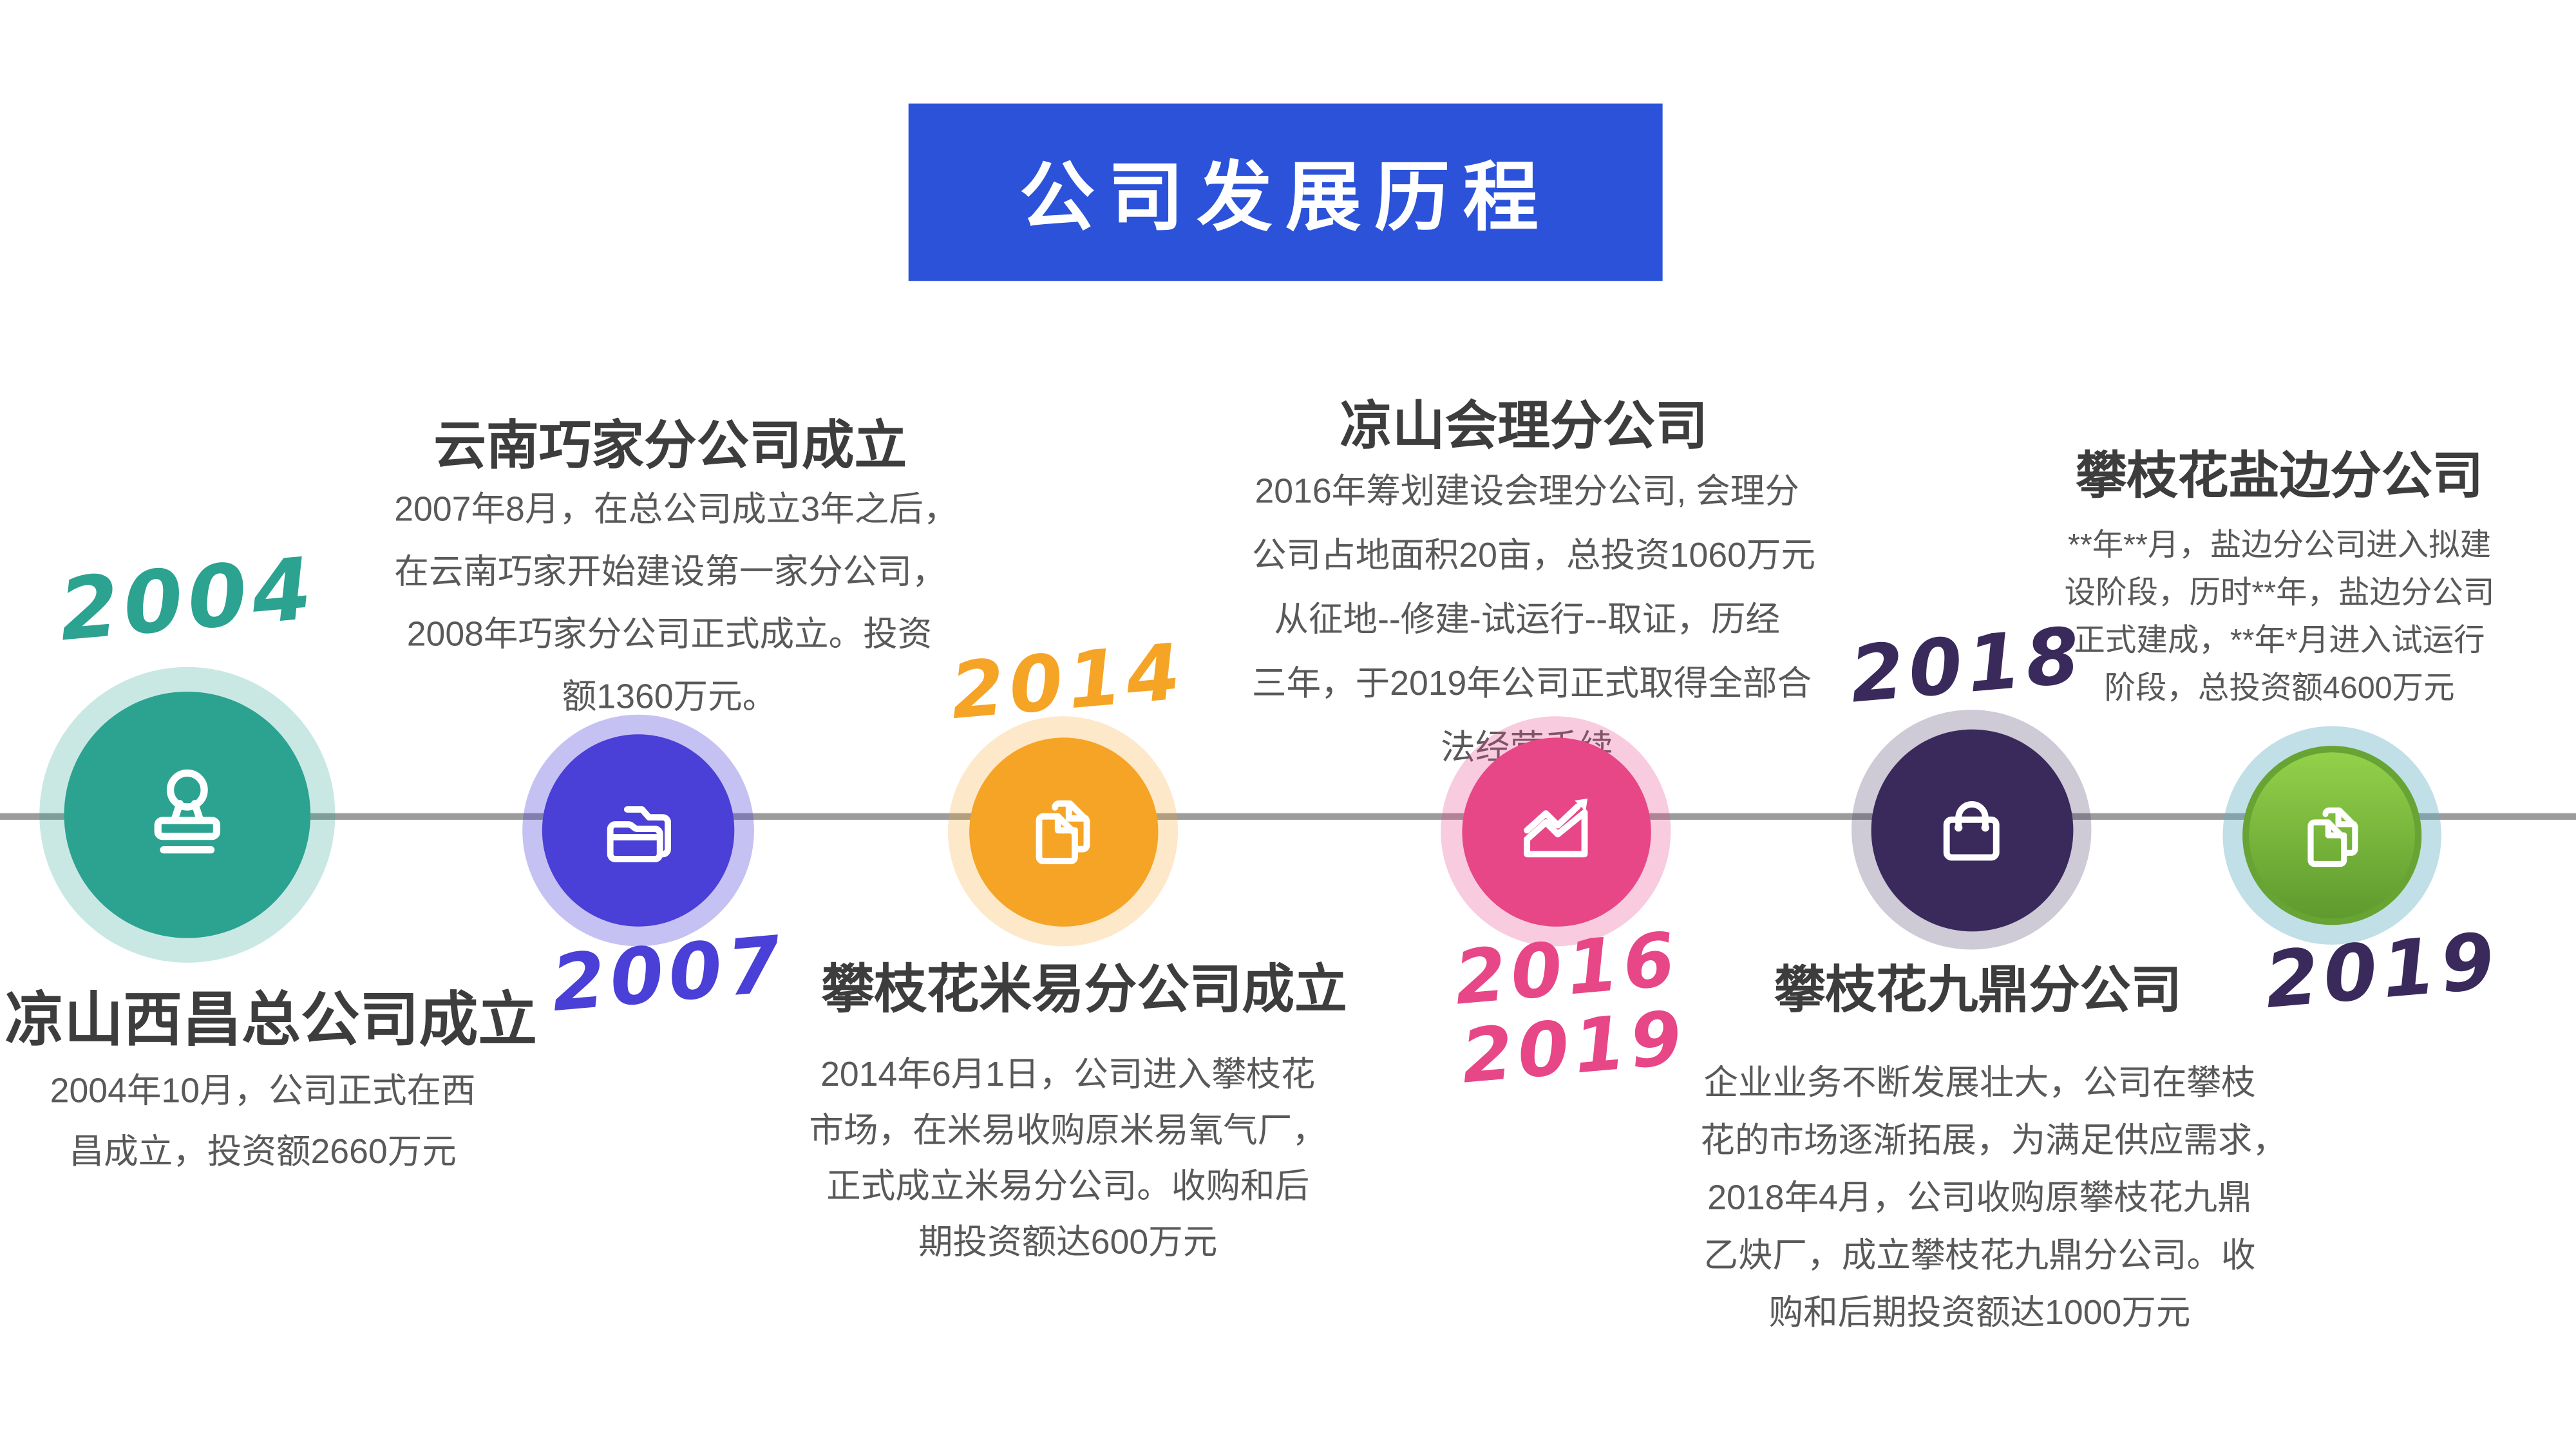 This screenshot has height=1449, width=2576. I want to click on milestone-description: 2004年10月，公司正式在西 昌成立，投资额2660万元, so click(263, 1122).